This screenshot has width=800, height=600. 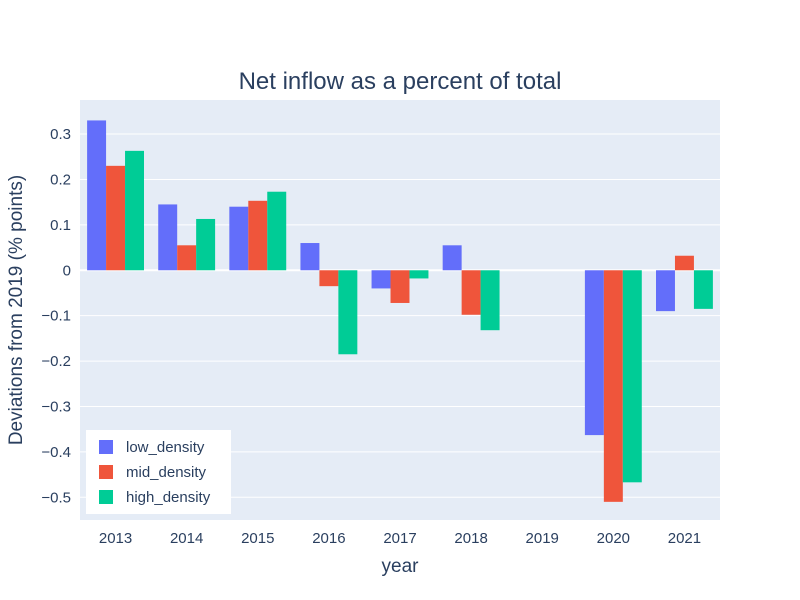 What do you see at coordinates (60, 134) in the screenshot?
I see `y-tick-label: 0.3` at bounding box center [60, 134].